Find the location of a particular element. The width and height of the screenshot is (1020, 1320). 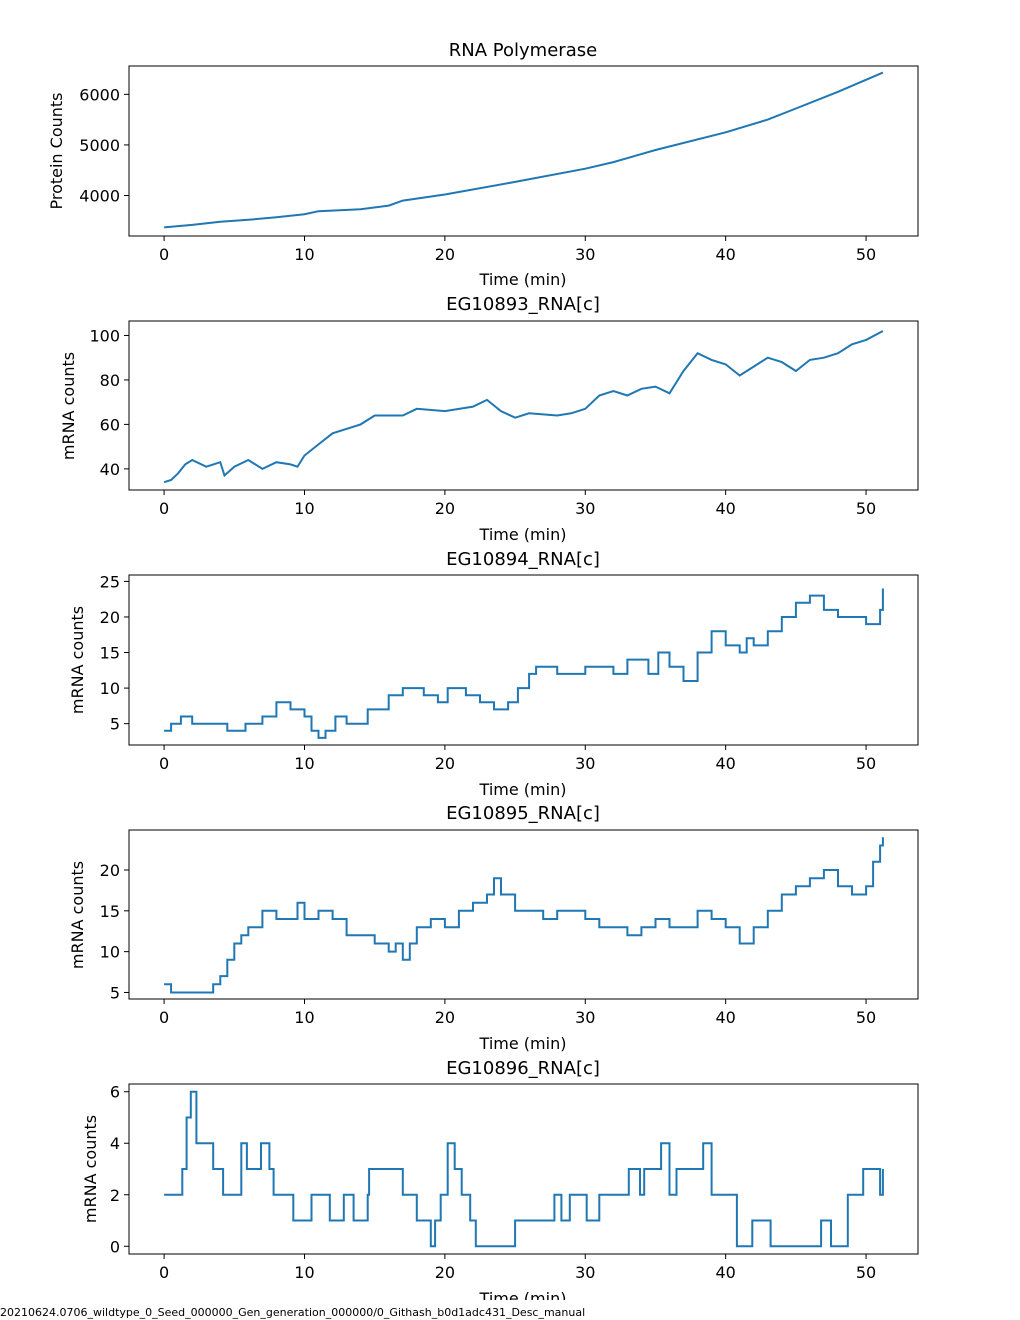

panel-title: EG10895_RNA[c] is located at coordinates (523, 813).